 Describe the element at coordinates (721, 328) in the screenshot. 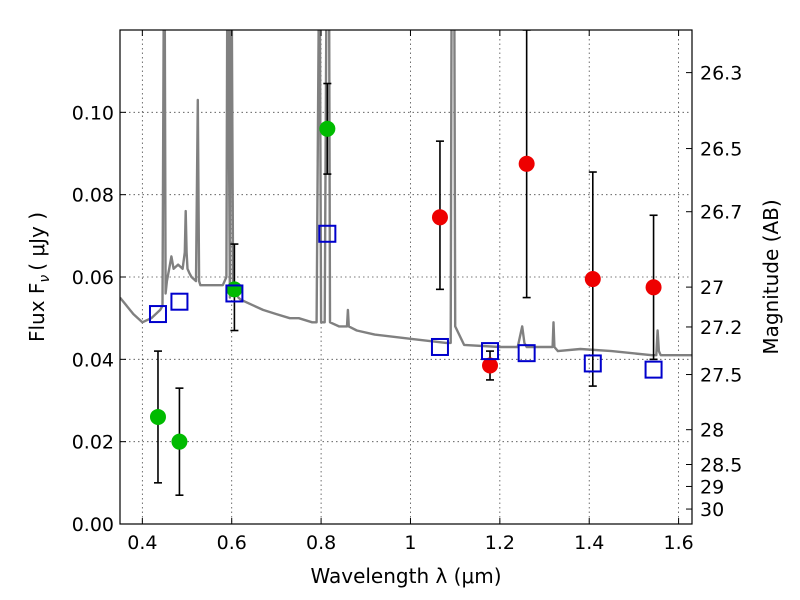

I see `magnitude-tick-label: 27.2` at that location.